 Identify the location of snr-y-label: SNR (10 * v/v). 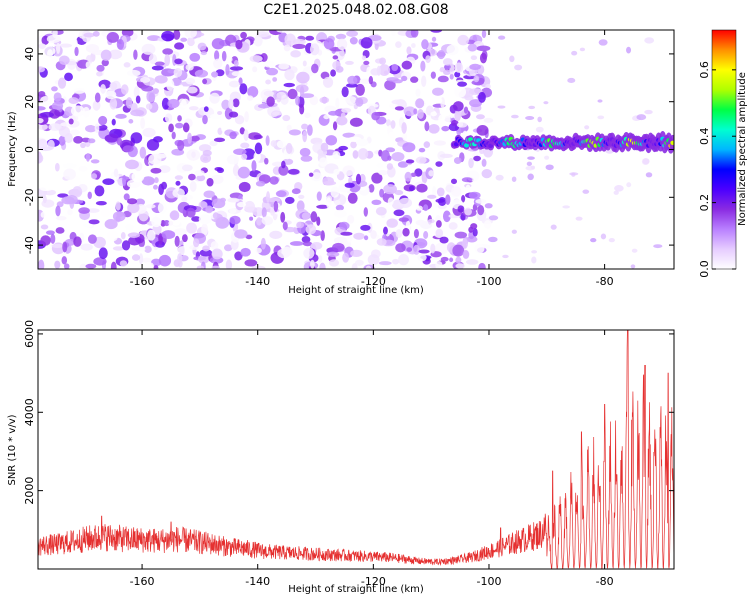
(12, 449).